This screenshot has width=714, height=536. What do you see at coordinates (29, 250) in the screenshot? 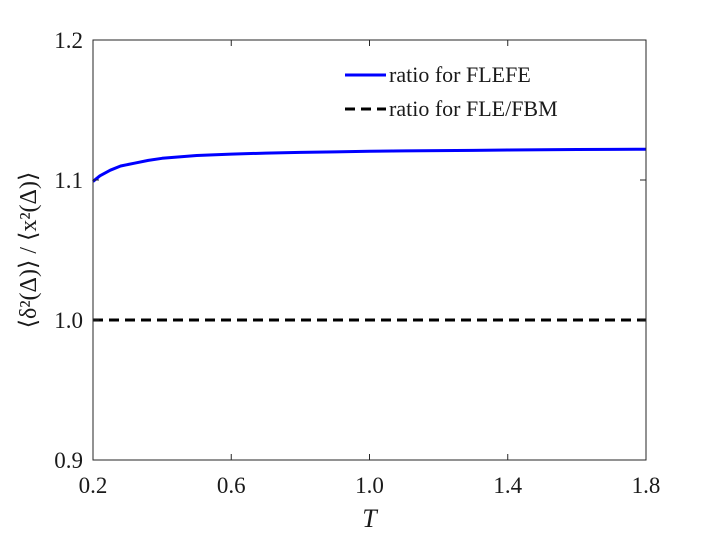
I see `y-axis-label: ⟨δ²(Δ)⟩ / ⟨x²(Δ)⟩` at bounding box center [29, 250].